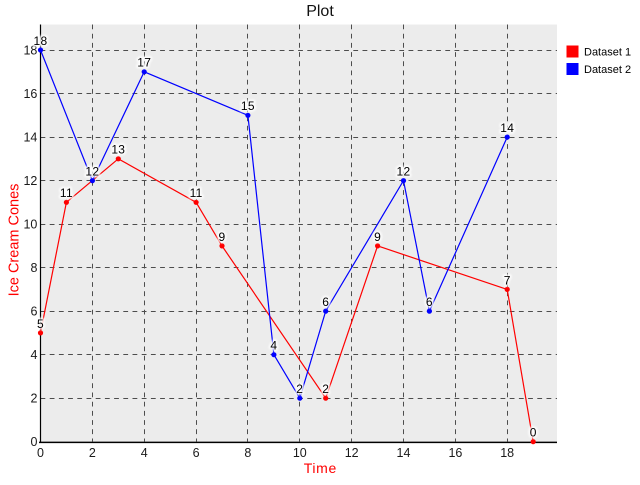 Image resolution: width=640 pixels, height=485 pixels. What do you see at coordinates (15, 240) in the screenshot?
I see `svg-text: Ice Cream Cones` at bounding box center [15, 240].